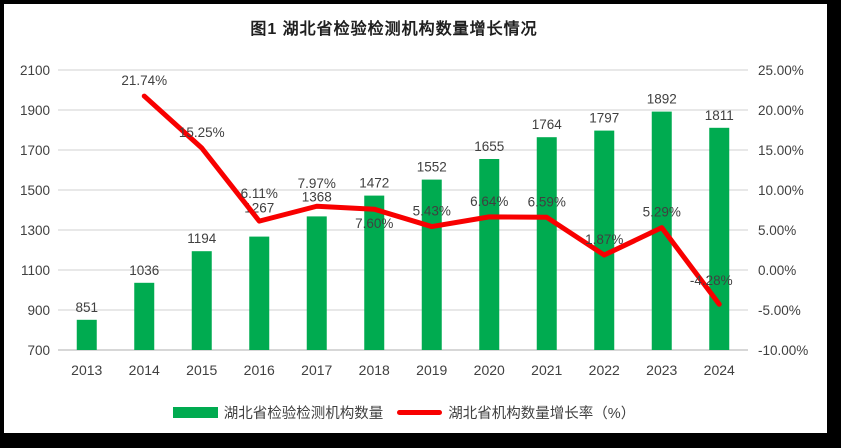 This screenshot has height=448, width=841. What do you see at coordinates (719, 115) in the screenshot?
I see `bar-value-label: 1811` at bounding box center [719, 115].